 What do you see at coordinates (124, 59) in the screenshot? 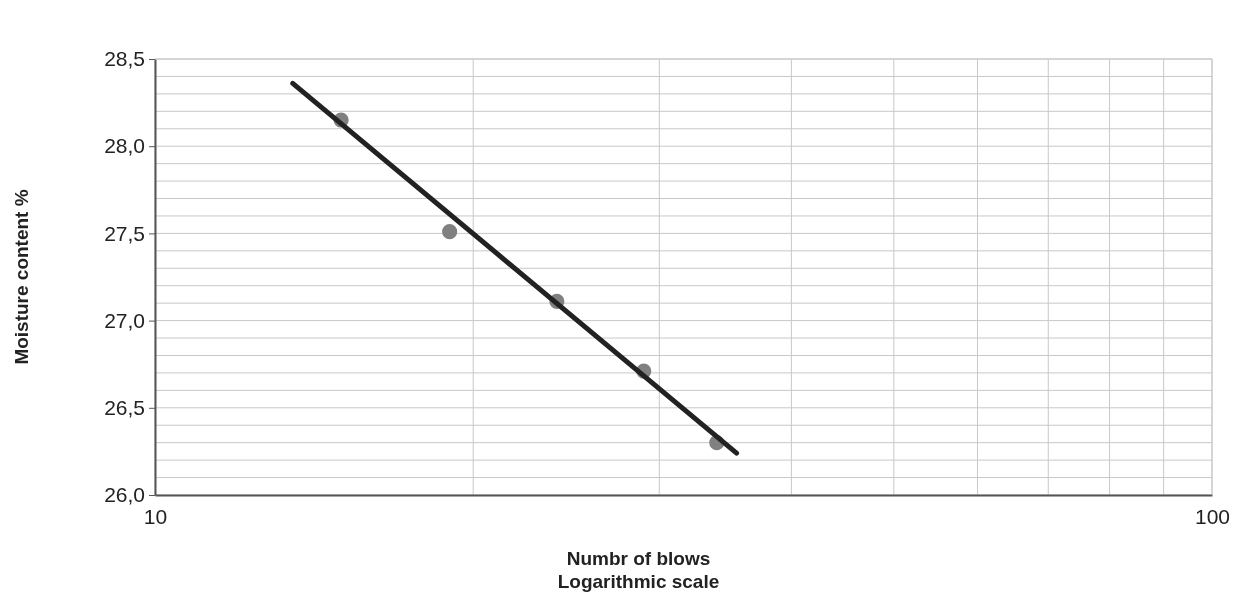
I see `y-tick-label: 28,5` at bounding box center [124, 59].